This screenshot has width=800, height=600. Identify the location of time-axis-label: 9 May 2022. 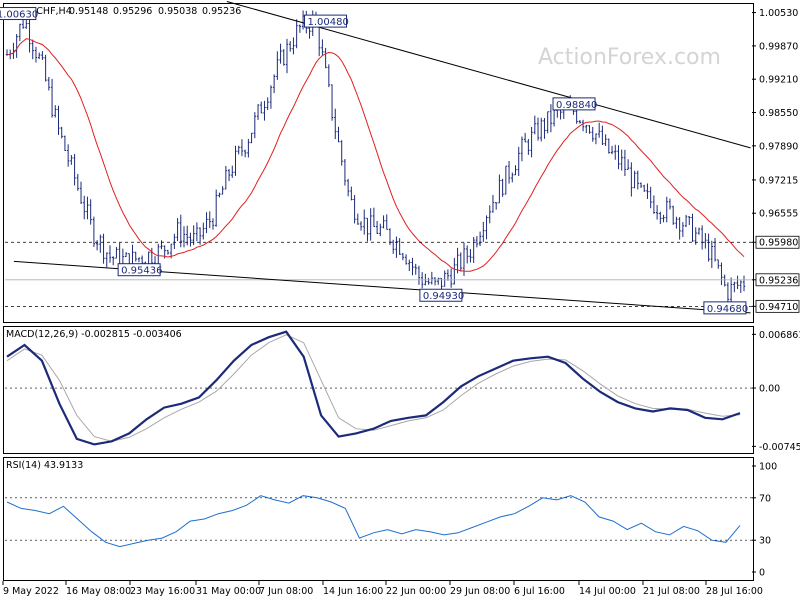
(31, 591).